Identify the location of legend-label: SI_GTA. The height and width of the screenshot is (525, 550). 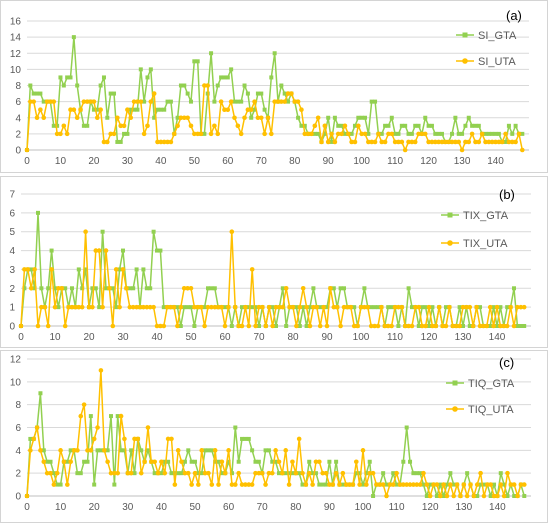
(497, 36).